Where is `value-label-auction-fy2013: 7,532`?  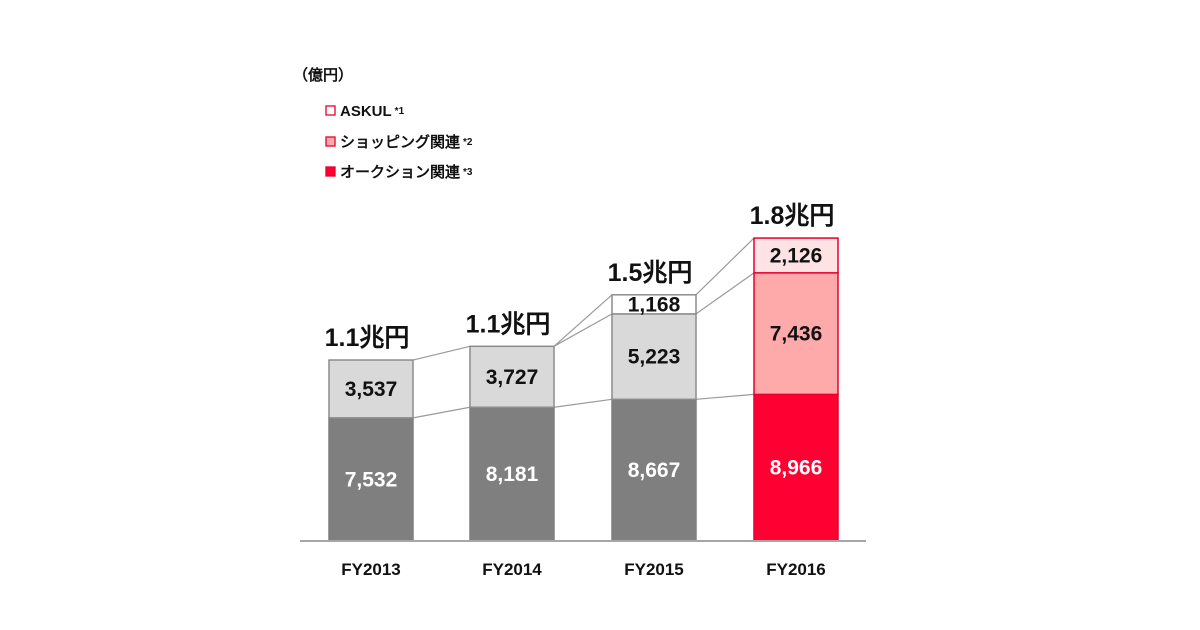 value-label-auction-fy2013: 7,532 is located at coordinates (371, 479).